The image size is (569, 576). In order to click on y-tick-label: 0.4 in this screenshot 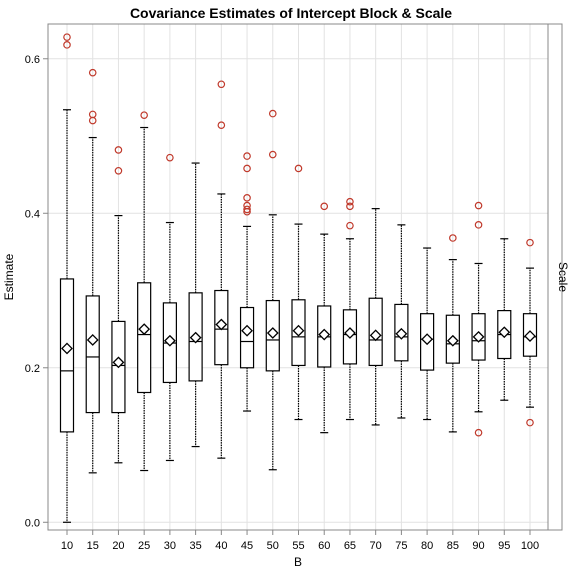, I will do `click(32, 214)`.